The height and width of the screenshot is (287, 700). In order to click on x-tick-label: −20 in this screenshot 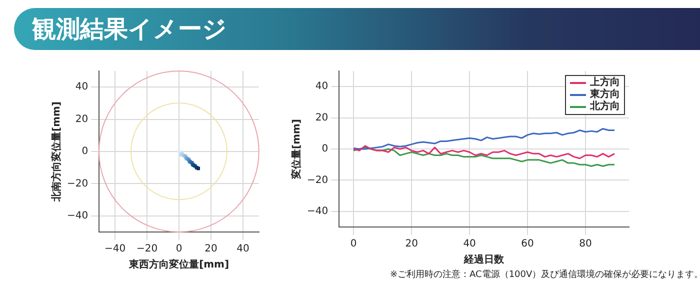, I will do `click(147, 249)`.